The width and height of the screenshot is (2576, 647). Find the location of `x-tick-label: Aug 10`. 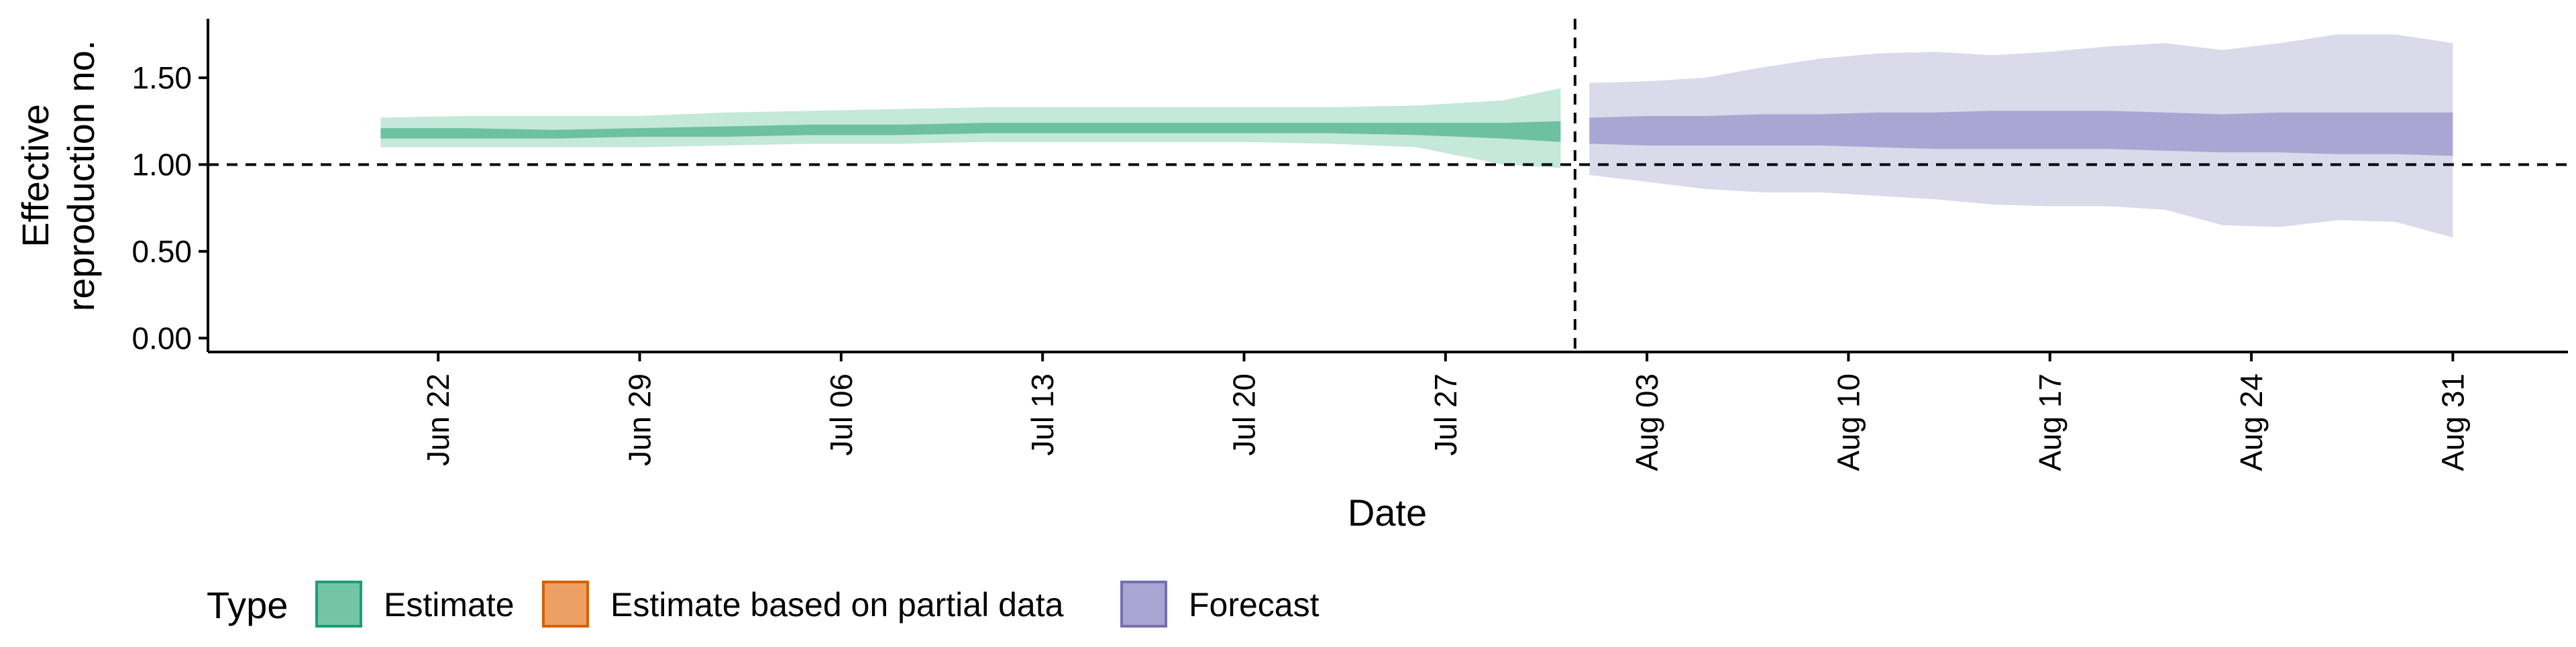

x-tick-label: Aug 10 is located at coordinates (1848, 422).